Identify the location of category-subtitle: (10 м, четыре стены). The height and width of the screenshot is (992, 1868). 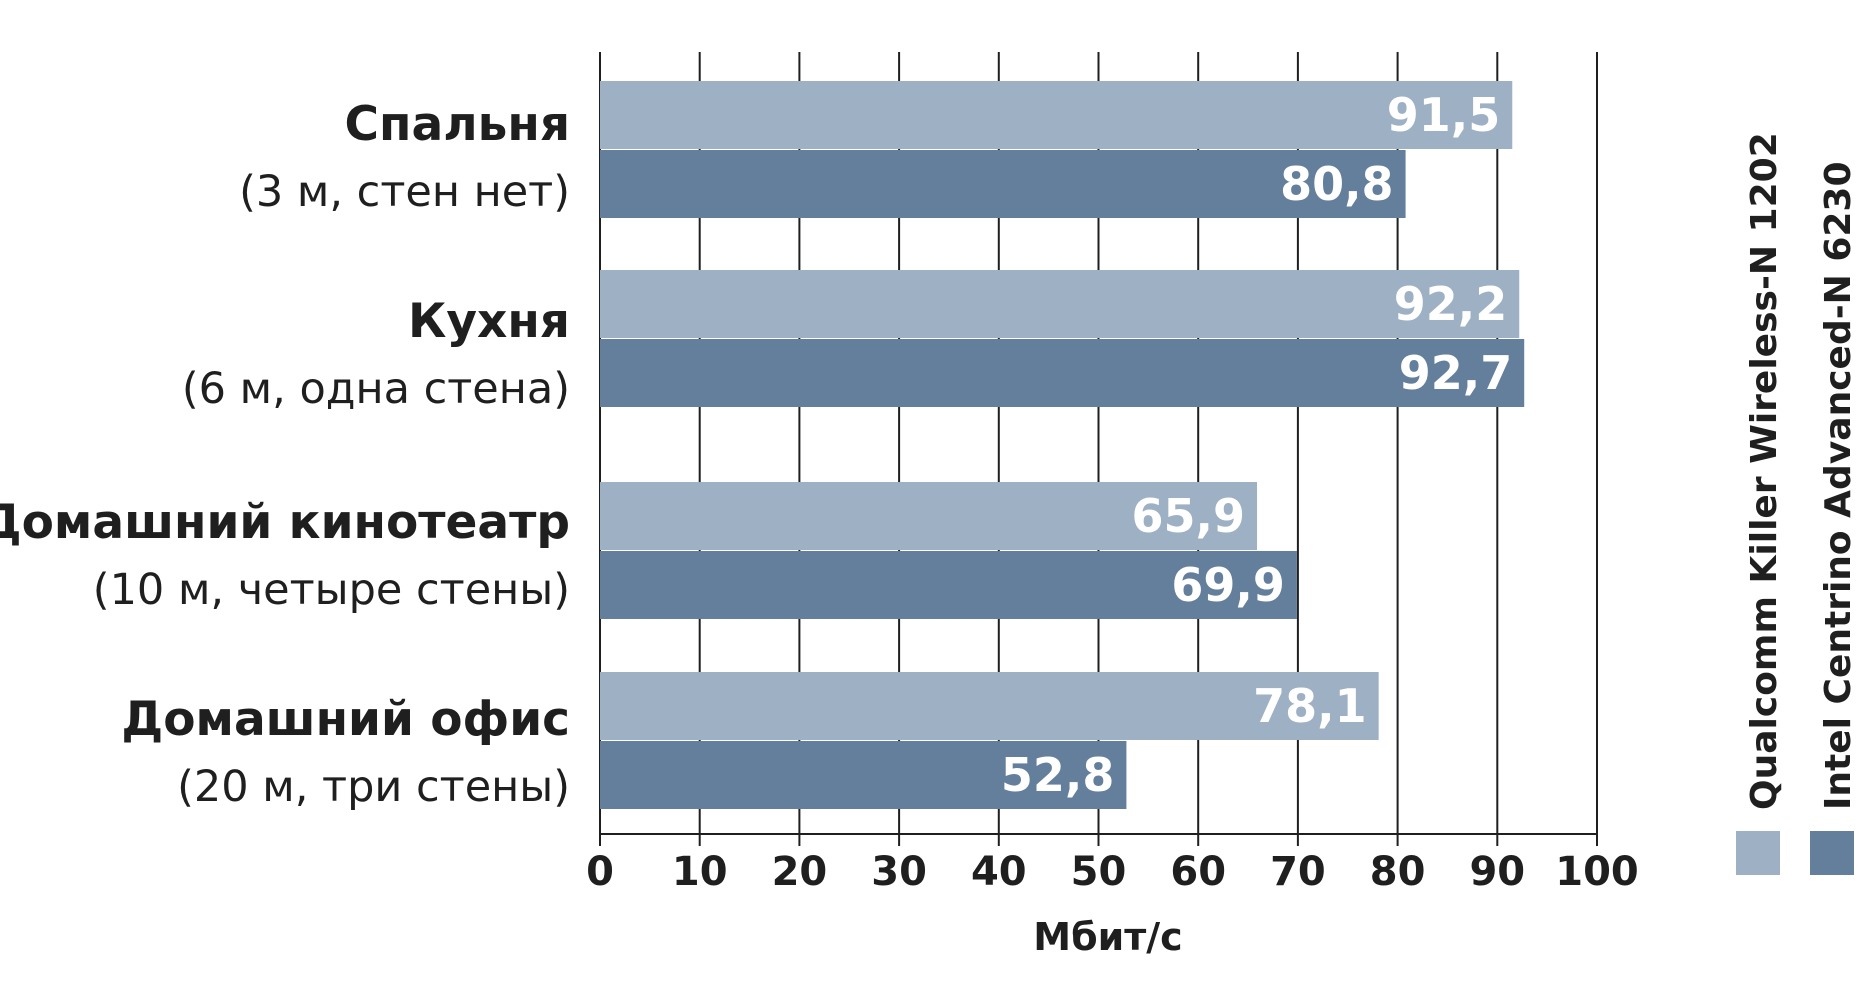
(331, 590).